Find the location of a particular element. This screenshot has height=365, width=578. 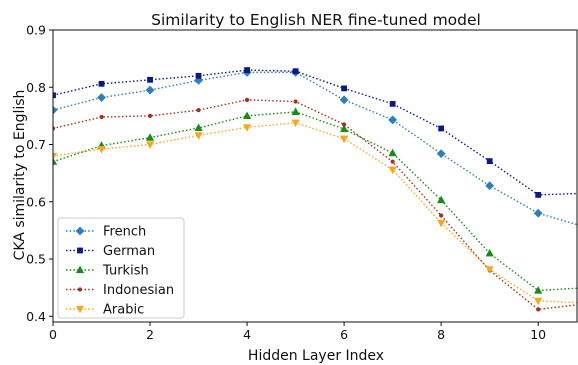

x-tick-label: 2 is located at coordinates (150, 334).